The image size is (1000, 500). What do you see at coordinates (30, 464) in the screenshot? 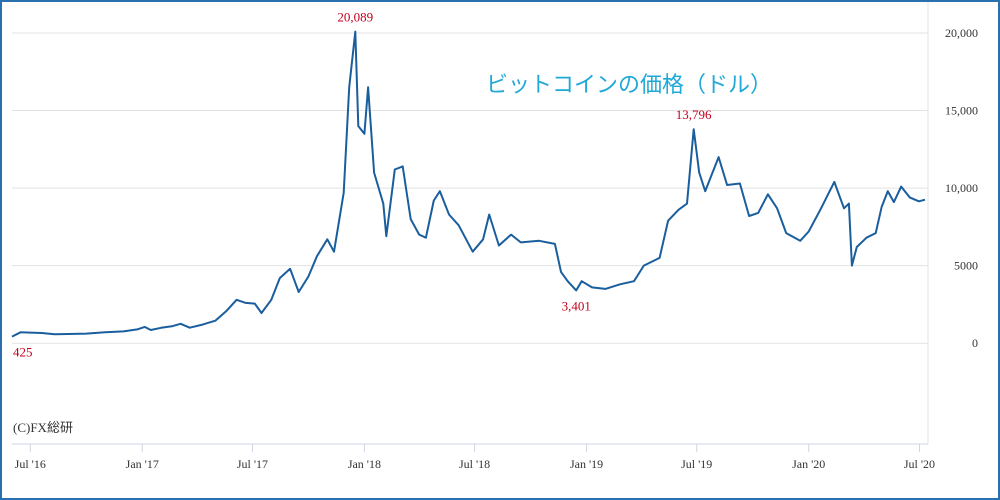
I see `x-tick-label-0: Jul '16` at bounding box center [30, 464].